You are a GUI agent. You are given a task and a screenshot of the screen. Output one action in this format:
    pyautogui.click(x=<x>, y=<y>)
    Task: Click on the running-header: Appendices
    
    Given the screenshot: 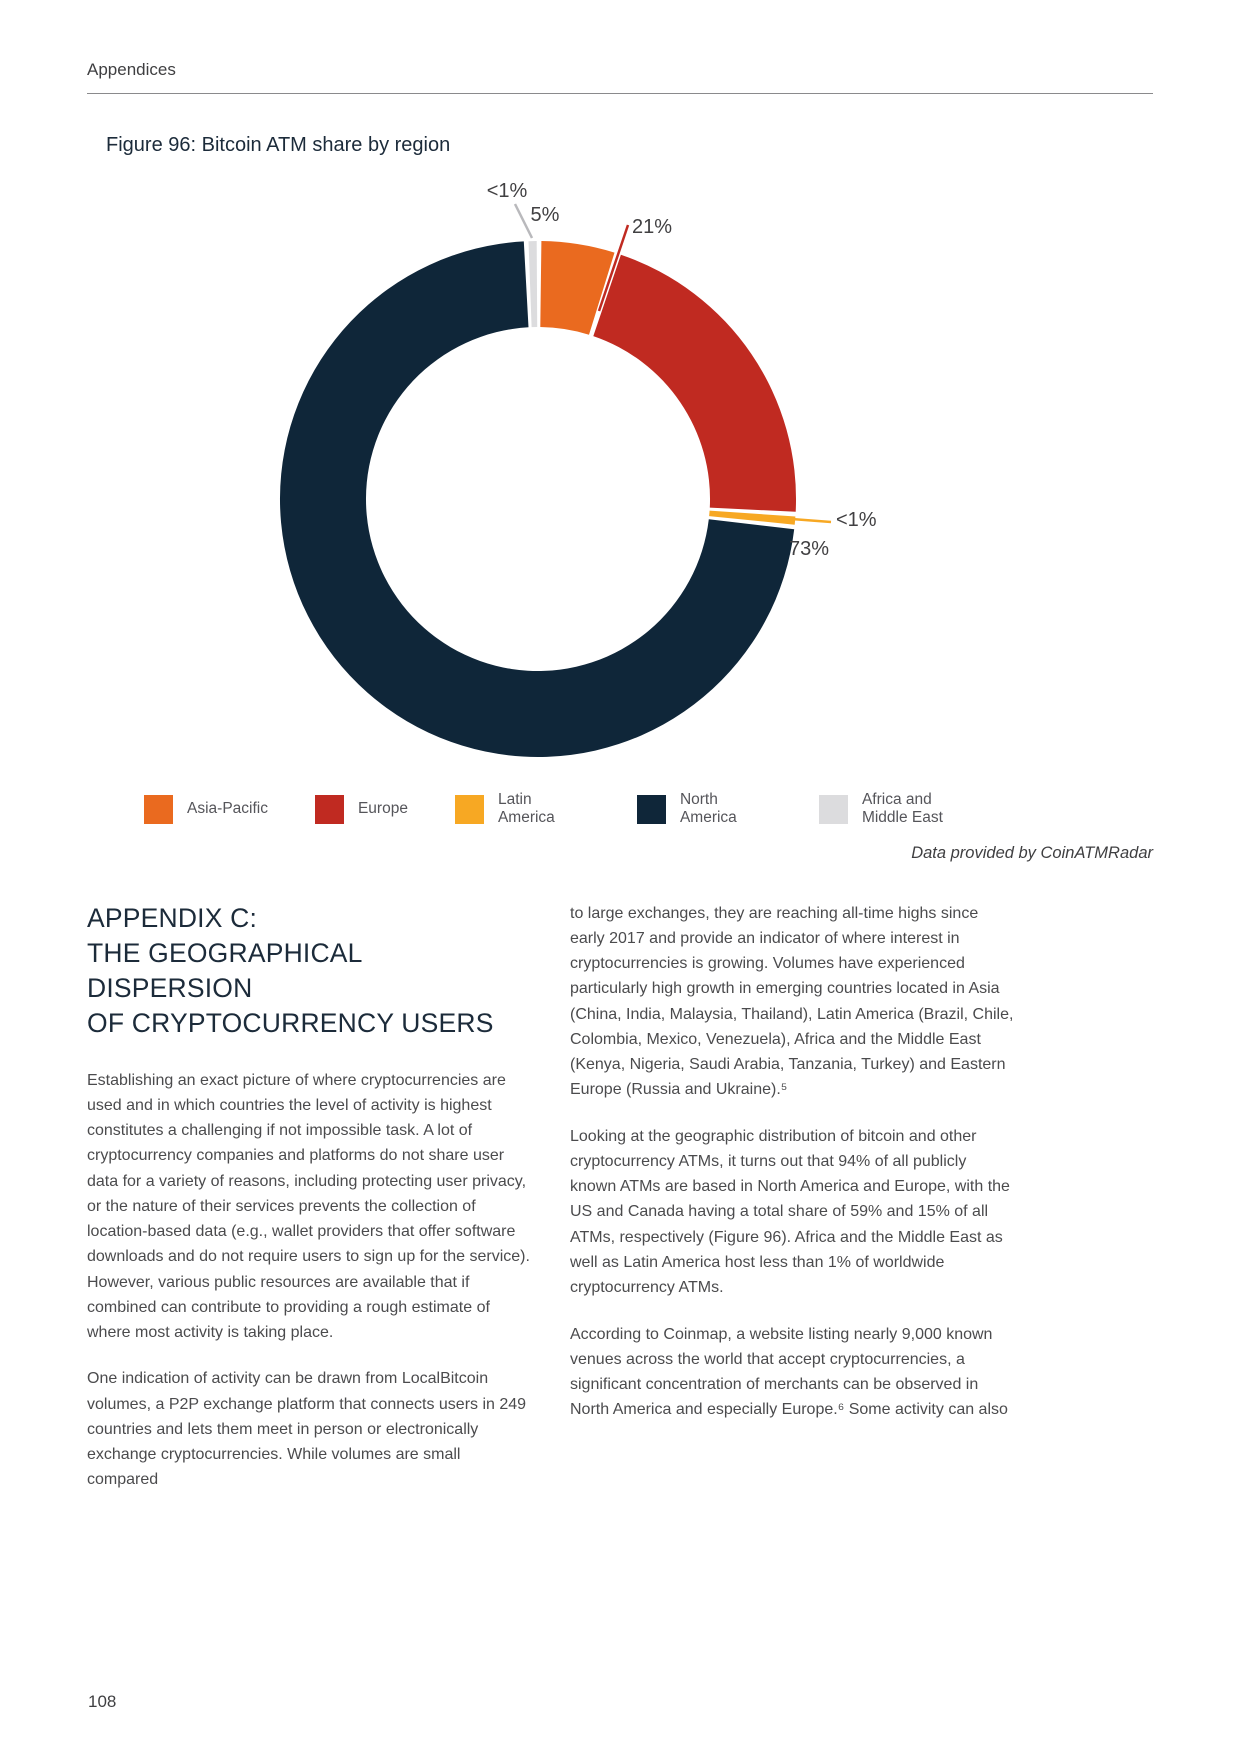 What is the action you would take?
    pyautogui.click(x=131, y=69)
    